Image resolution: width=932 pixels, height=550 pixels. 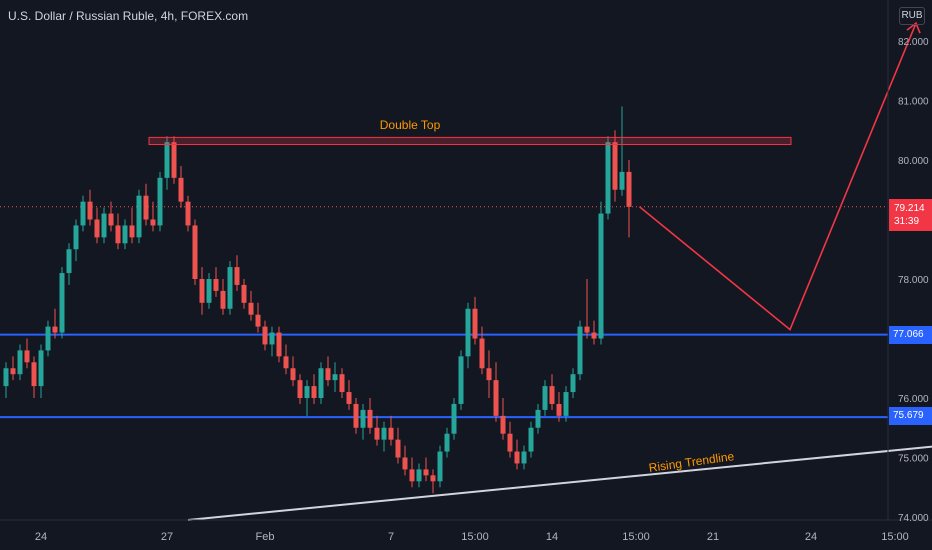 What do you see at coordinates (913, 42) in the screenshot?
I see `price-tick-label: 82.000` at bounding box center [913, 42].